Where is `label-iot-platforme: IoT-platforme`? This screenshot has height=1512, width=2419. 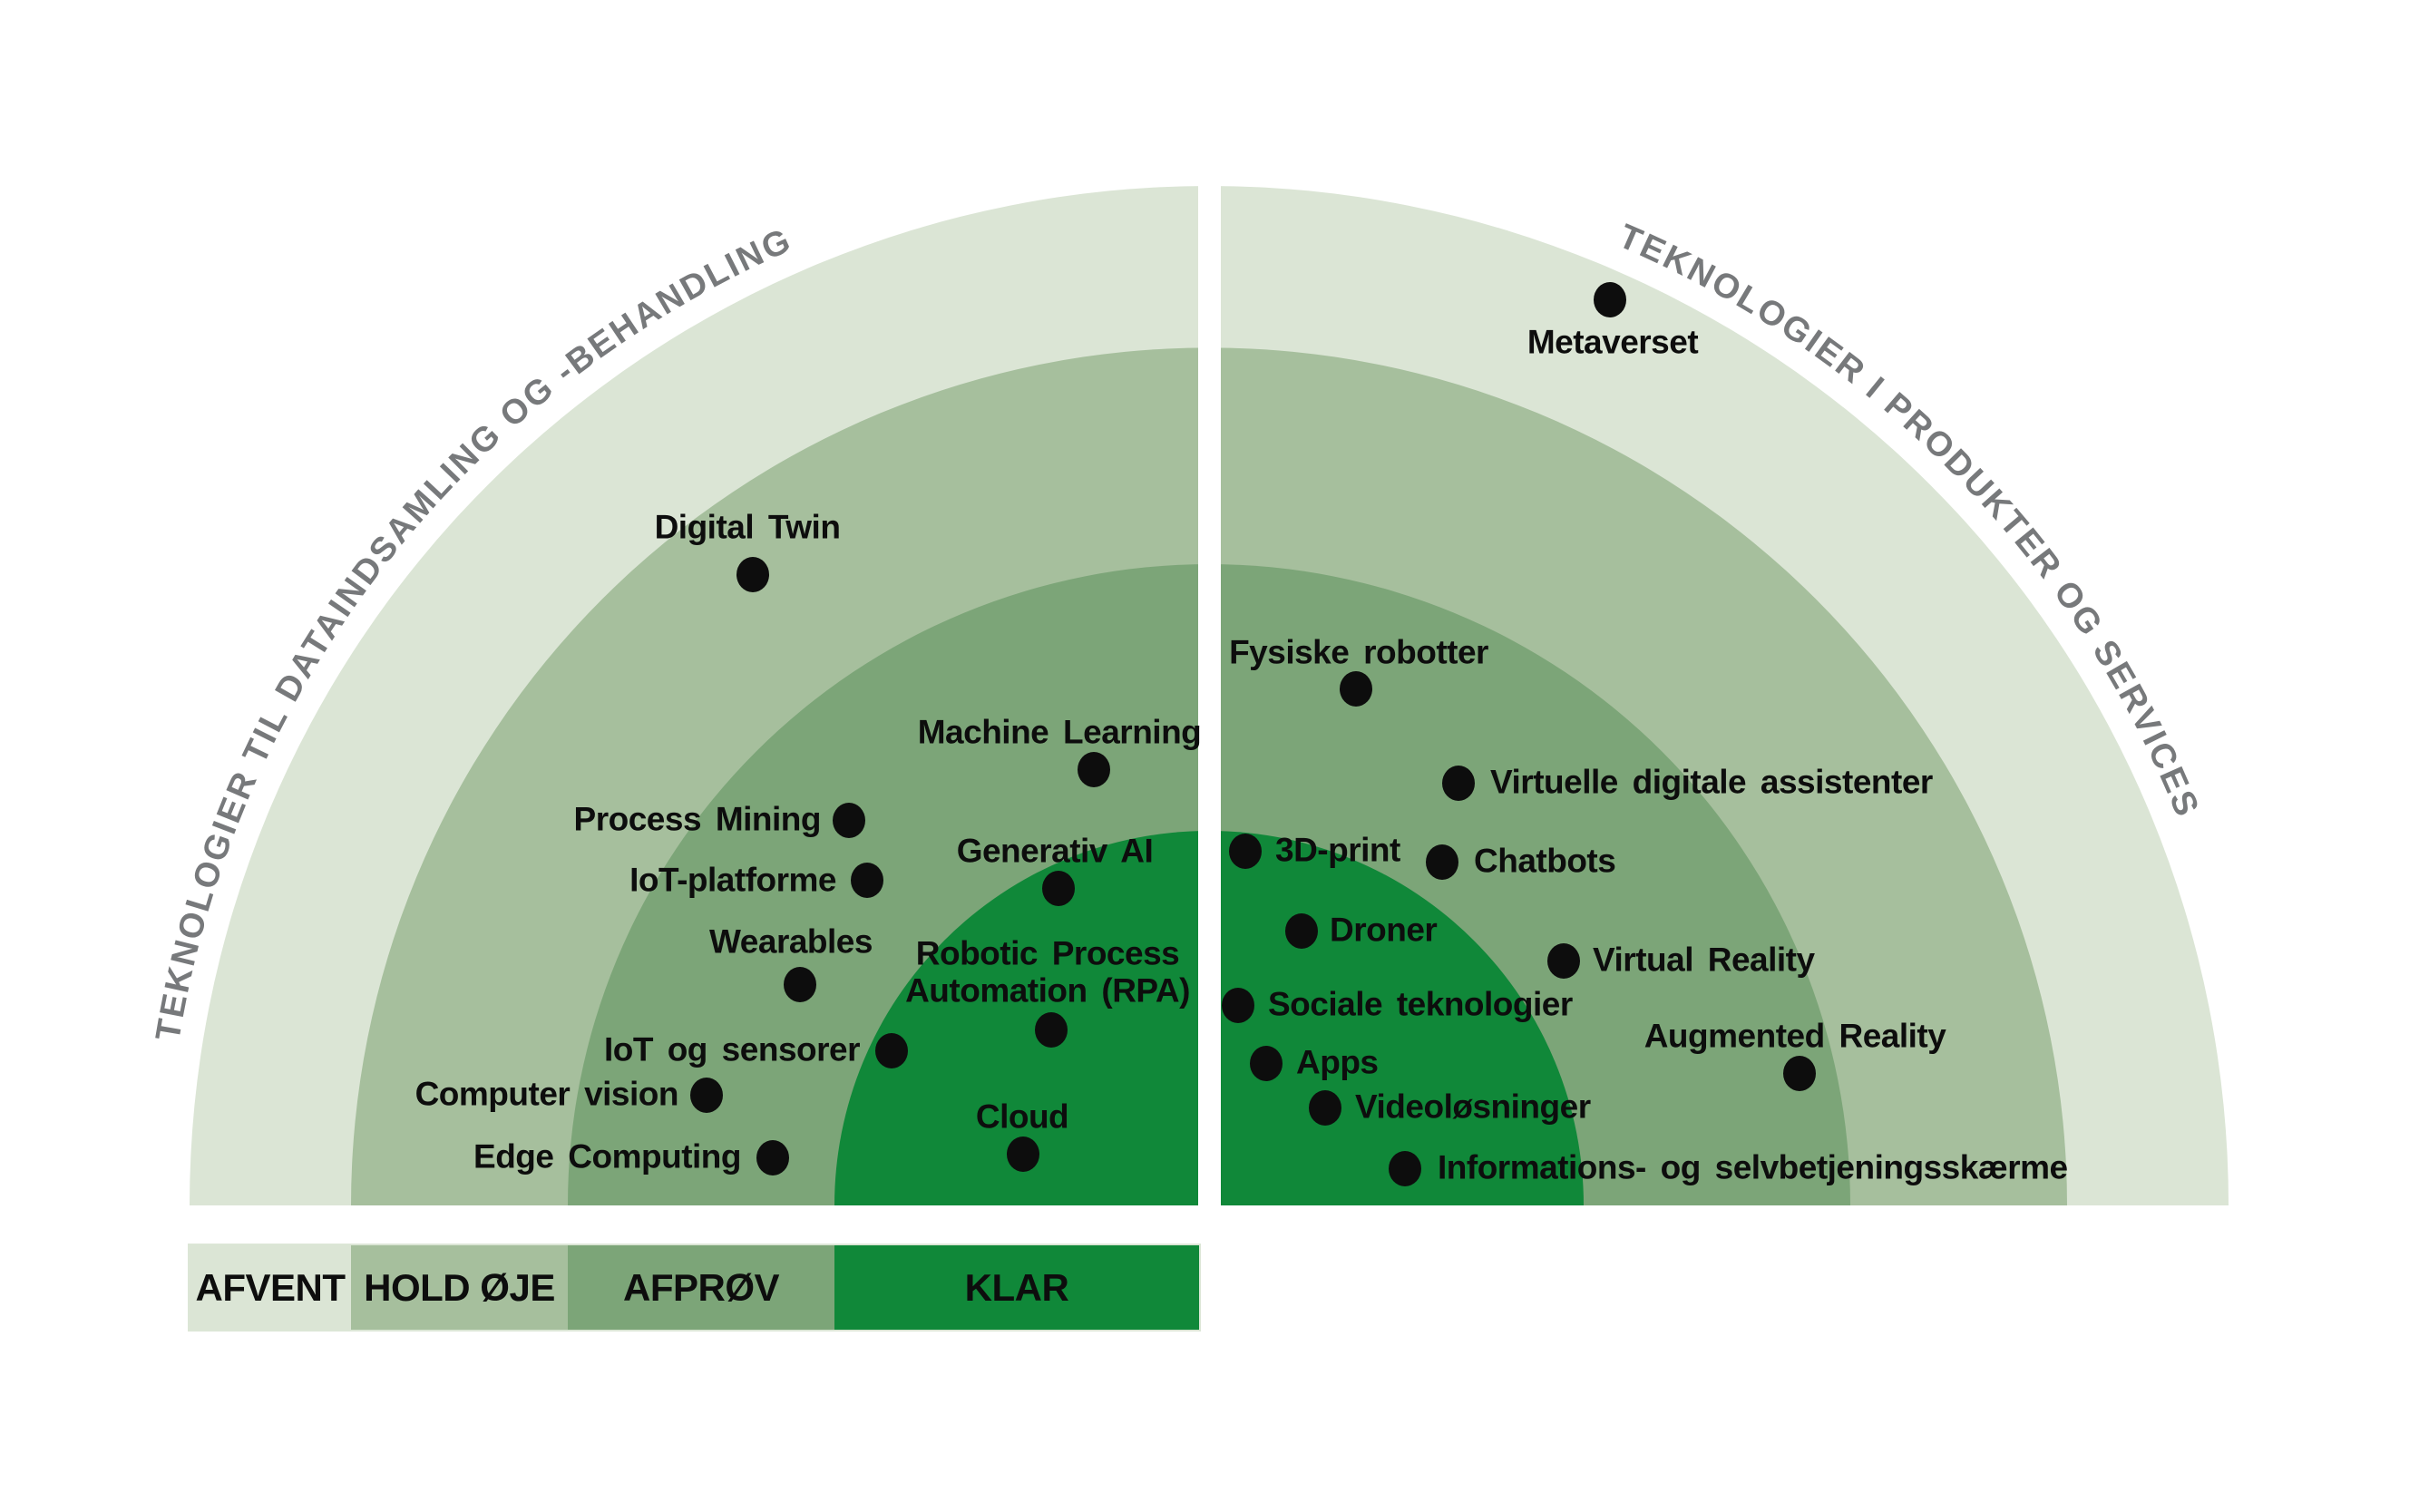 label-iot-platforme: IoT-platforme is located at coordinates (733, 880).